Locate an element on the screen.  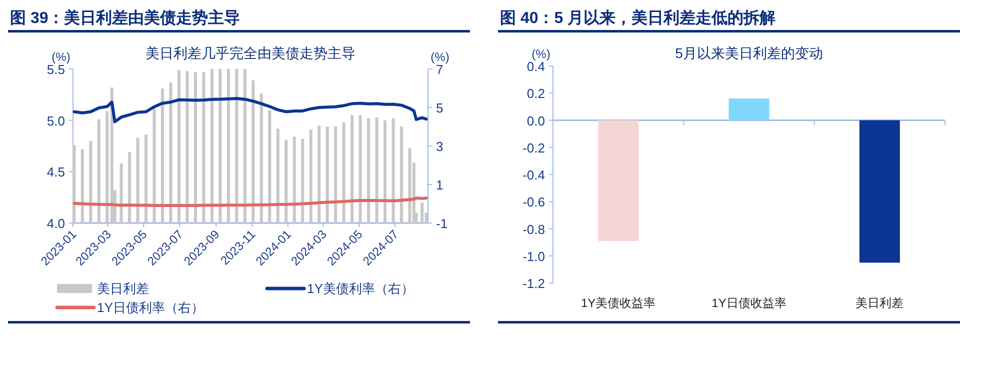
chart-subtitle: 美日利差几乎完全由美债走势主导 is located at coordinates (251, 53).